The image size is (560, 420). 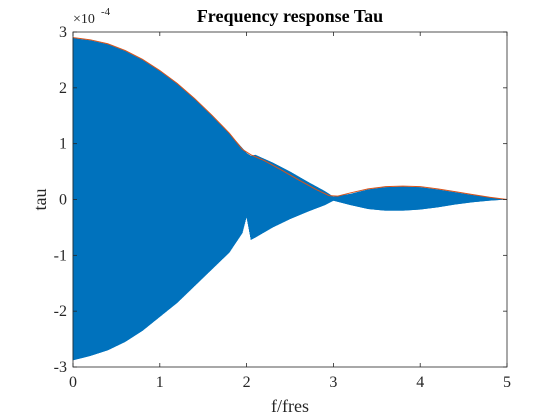 I want to click on y-tick-label: -3, so click(x=60, y=367).